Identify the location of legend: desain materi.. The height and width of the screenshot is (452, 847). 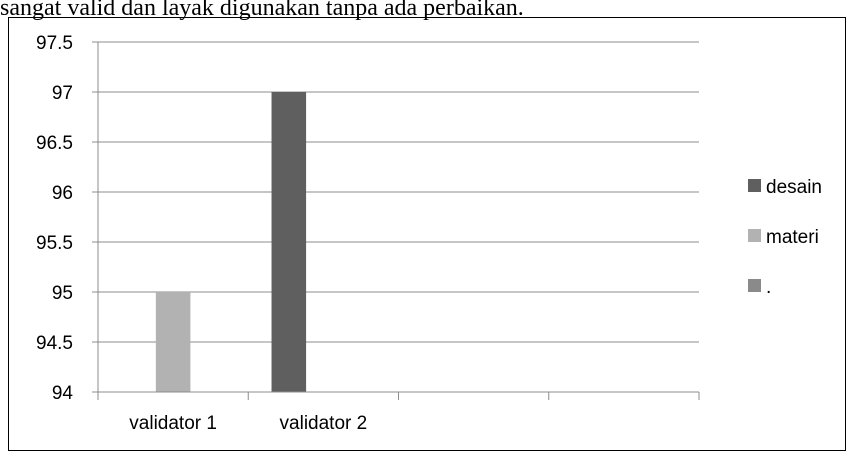
(785, 237).